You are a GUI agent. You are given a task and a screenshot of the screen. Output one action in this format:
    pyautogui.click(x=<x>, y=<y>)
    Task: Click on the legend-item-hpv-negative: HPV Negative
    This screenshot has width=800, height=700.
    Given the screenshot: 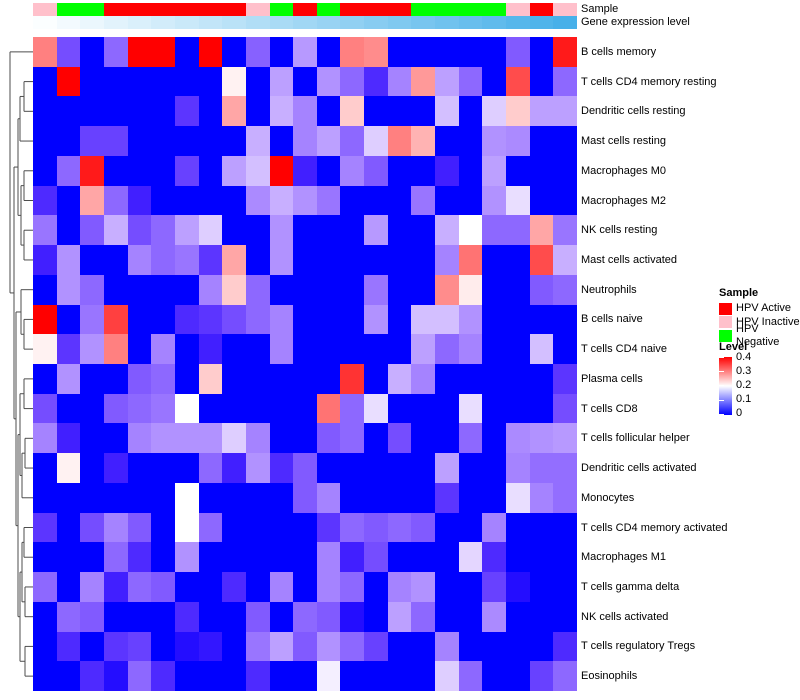 What is the action you would take?
    pyautogui.click(x=759, y=335)
    